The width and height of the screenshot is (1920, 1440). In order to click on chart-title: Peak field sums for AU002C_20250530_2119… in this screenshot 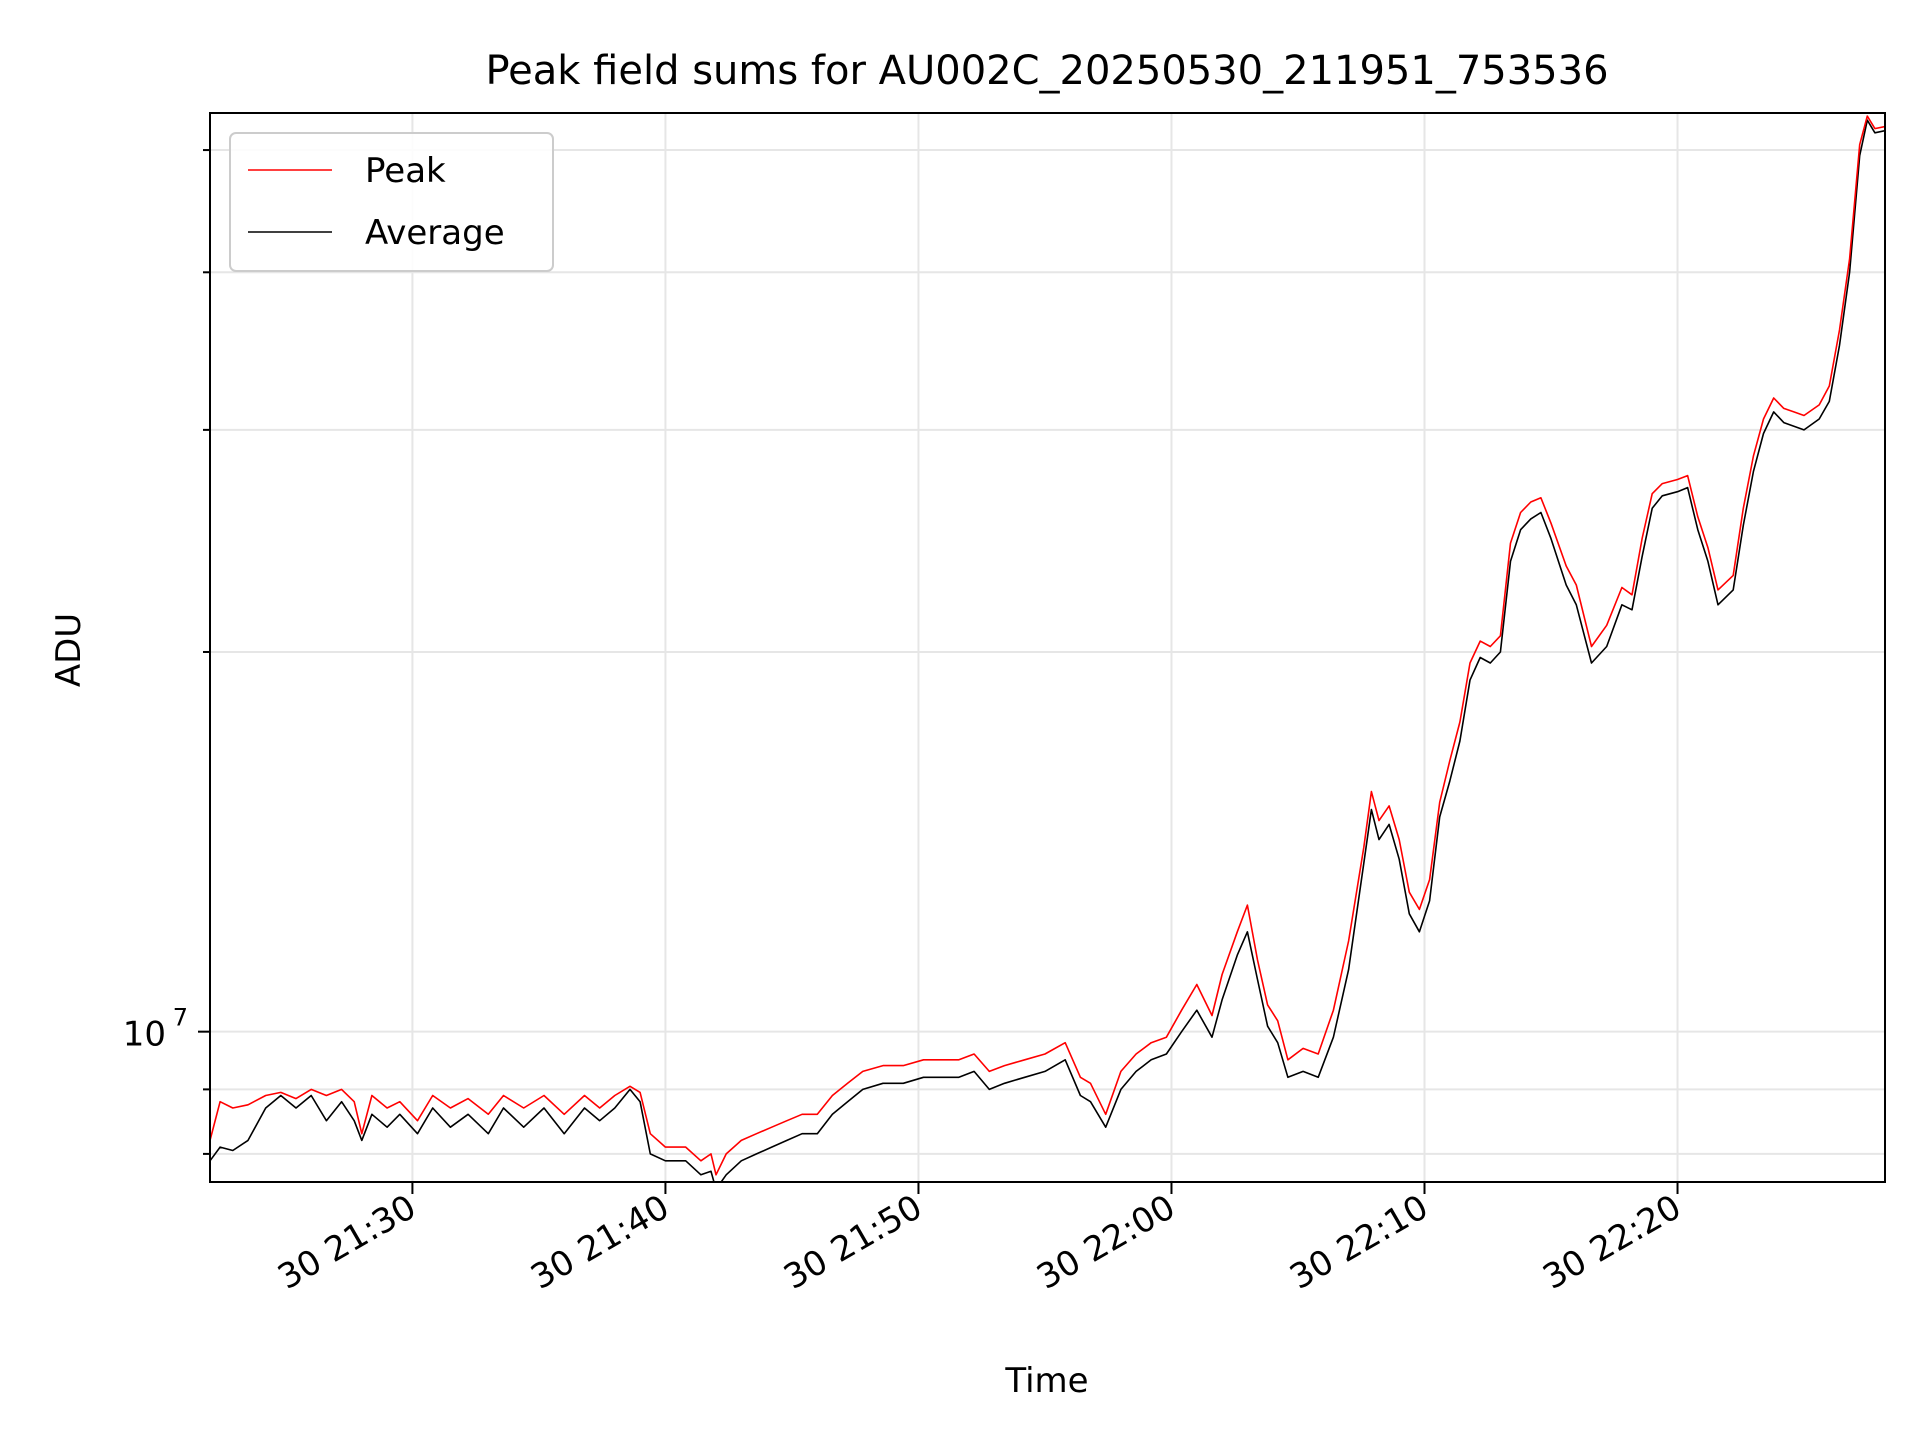, I will do `click(1046, 71)`.